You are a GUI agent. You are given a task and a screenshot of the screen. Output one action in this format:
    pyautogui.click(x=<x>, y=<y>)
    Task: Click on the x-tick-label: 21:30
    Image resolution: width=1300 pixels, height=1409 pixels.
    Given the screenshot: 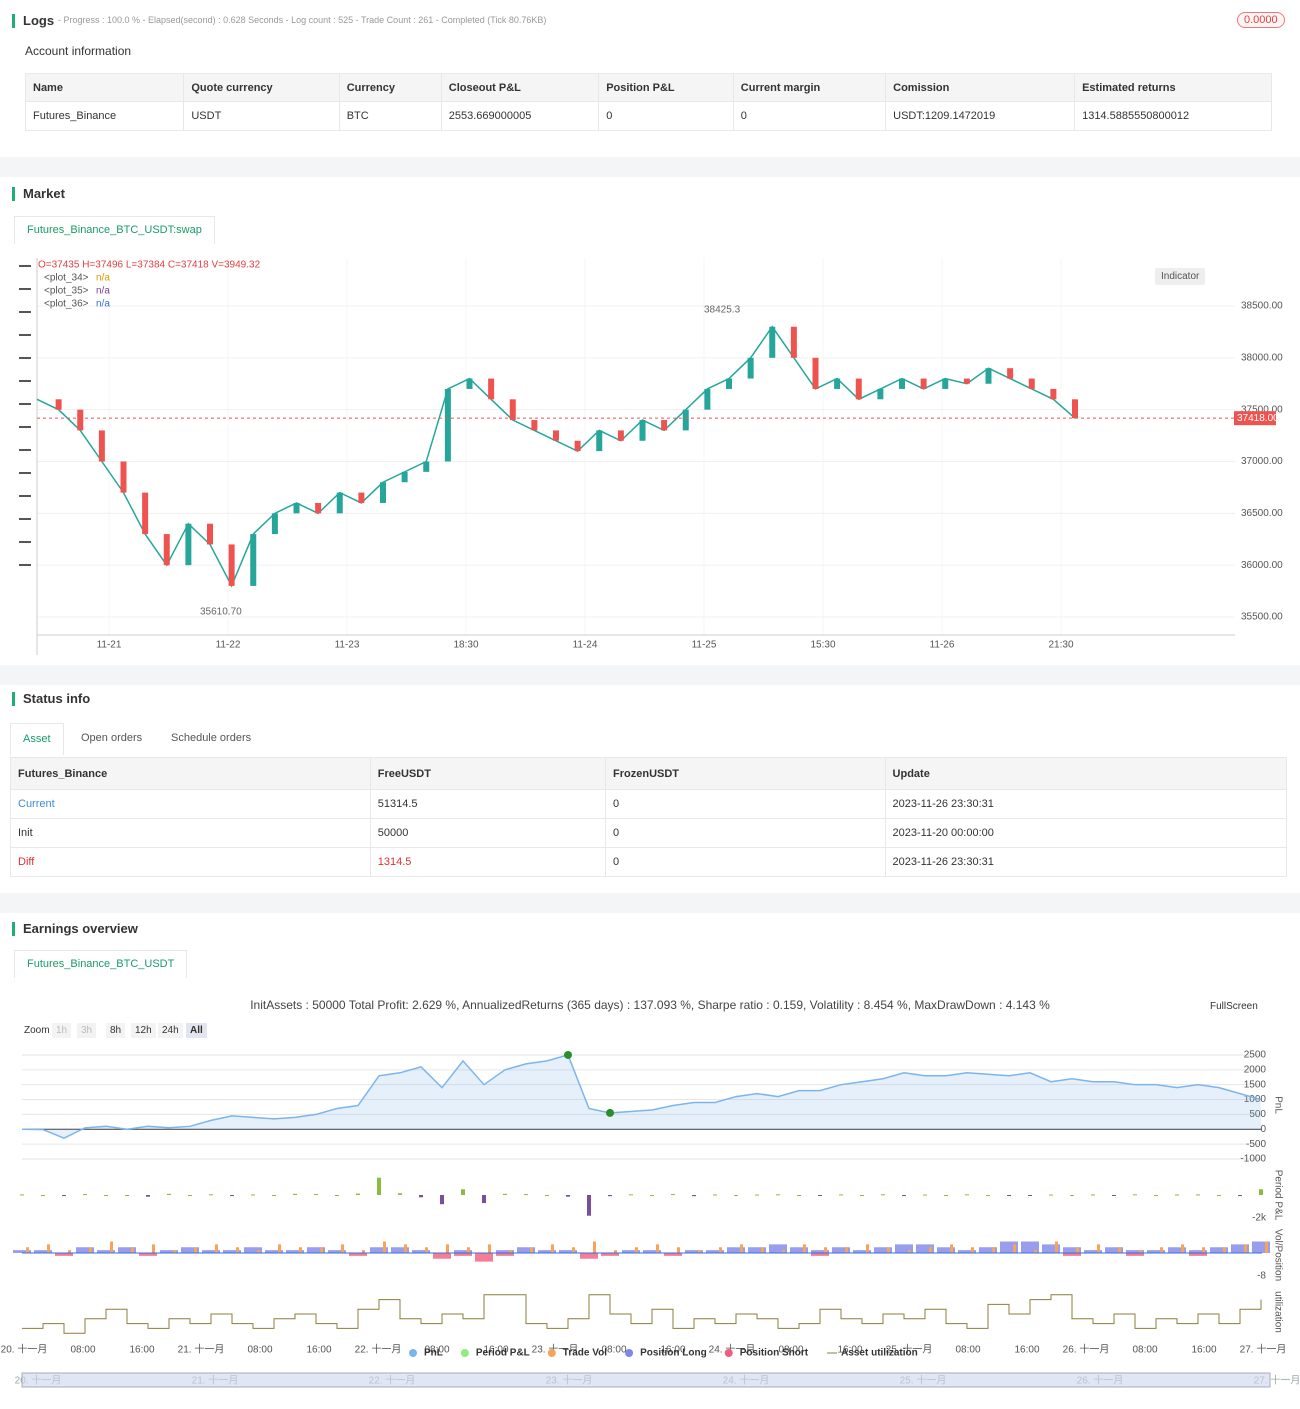 What is the action you would take?
    pyautogui.click(x=1060, y=645)
    